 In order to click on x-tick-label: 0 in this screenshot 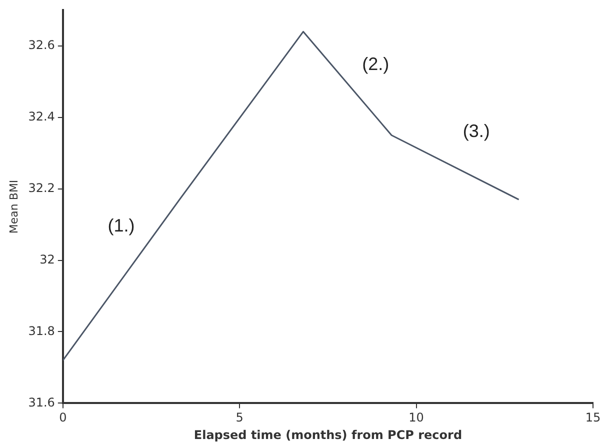, I will do `click(63, 417)`.